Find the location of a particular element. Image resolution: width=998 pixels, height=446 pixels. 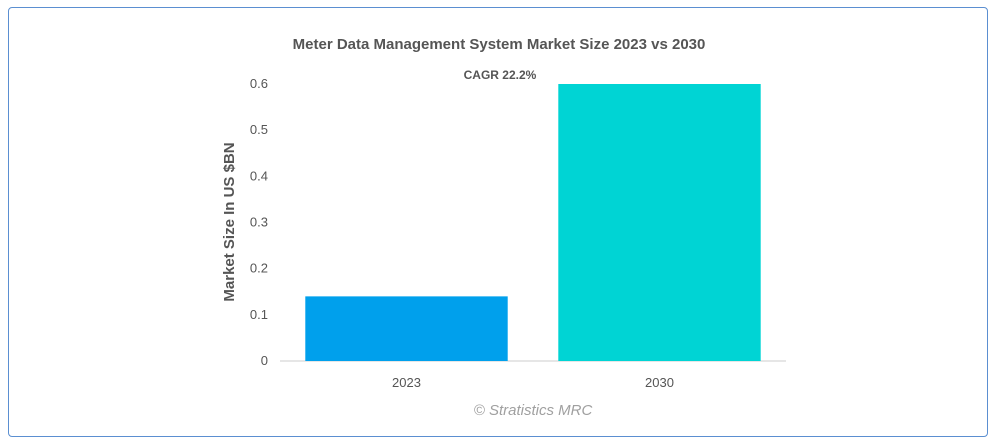

y-tick-label: 0 is located at coordinates (264, 360).